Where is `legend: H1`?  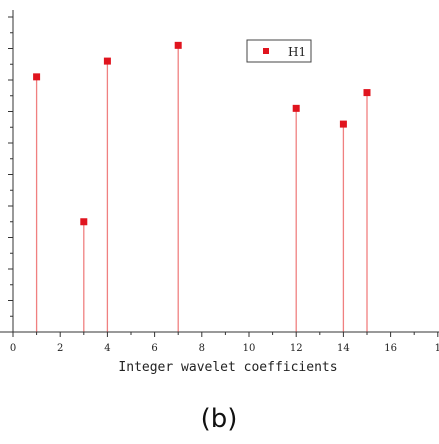 legend: H1 is located at coordinates (279, 51).